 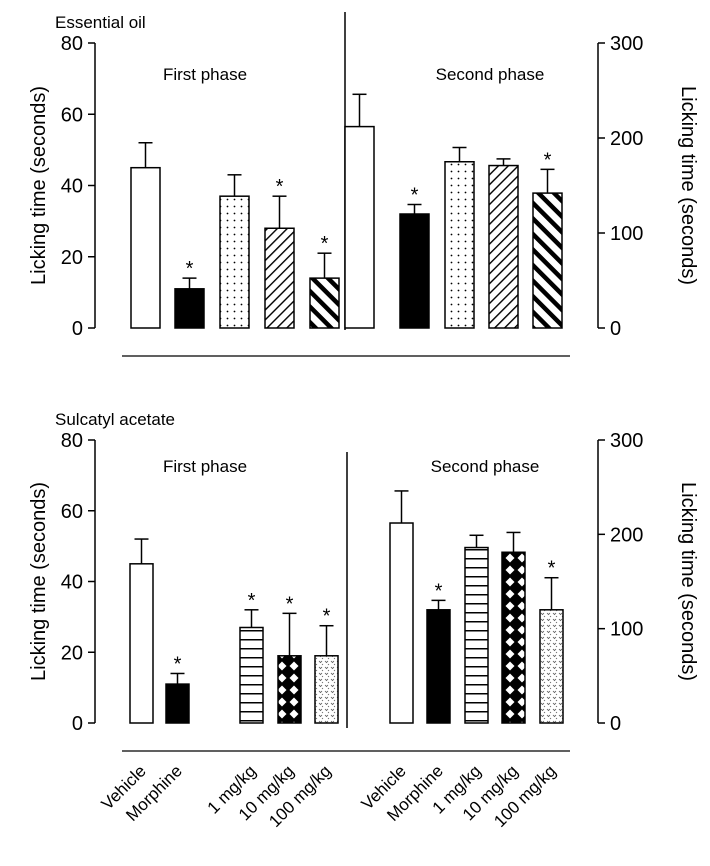 What do you see at coordinates (100, 22) in the screenshot?
I see `plot-title: Essential oil` at bounding box center [100, 22].